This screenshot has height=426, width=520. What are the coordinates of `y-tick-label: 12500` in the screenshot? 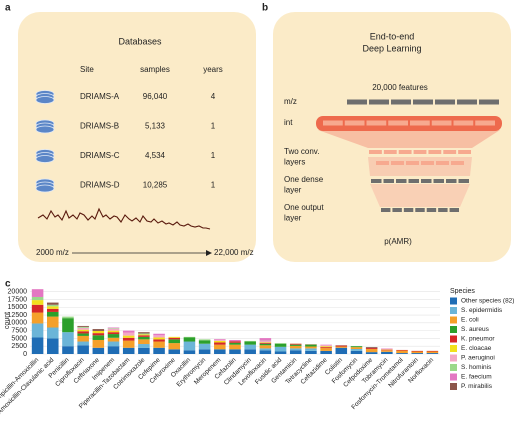 It's located at (18, 315).